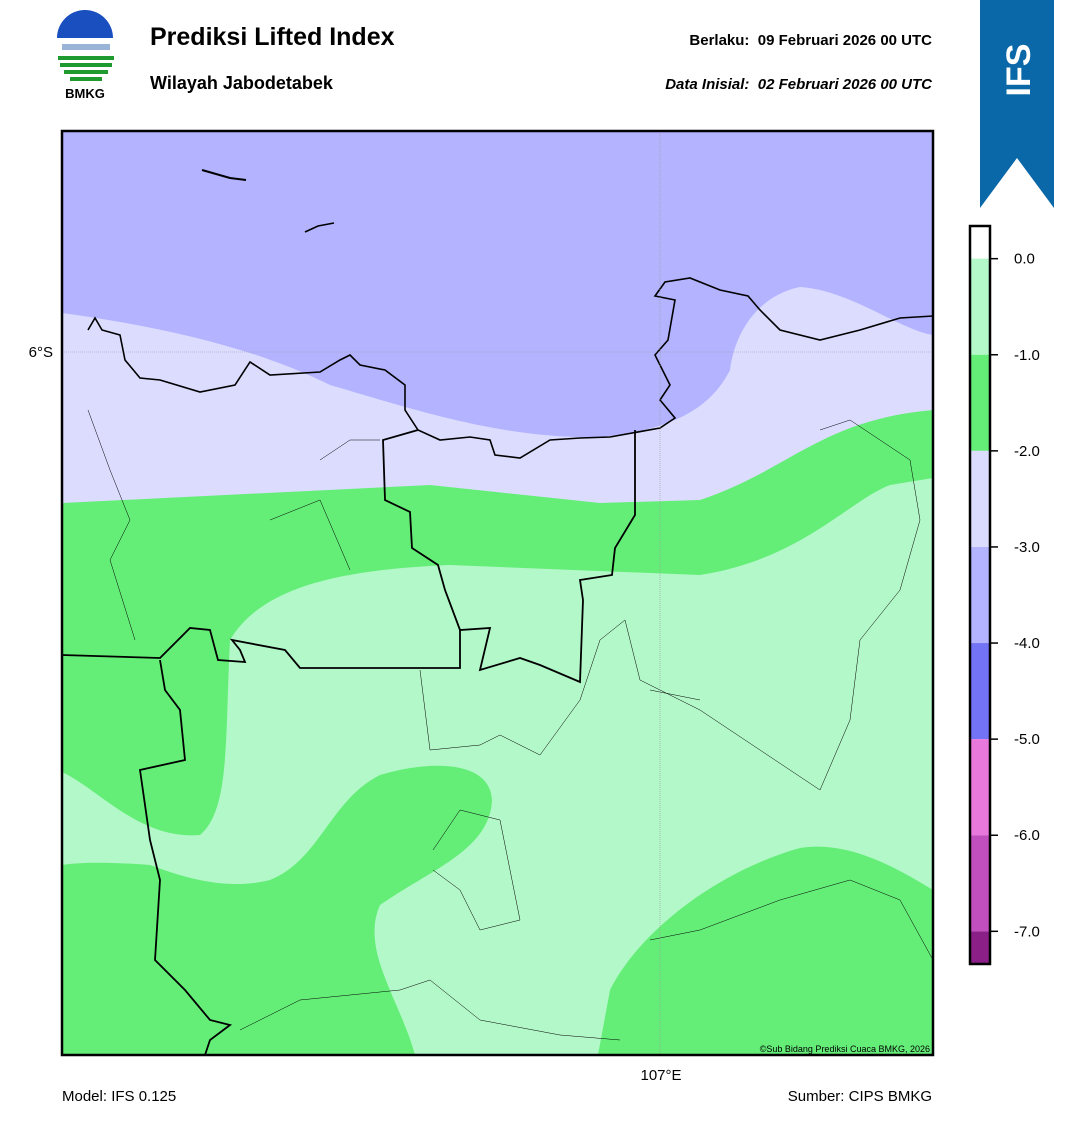  What do you see at coordinates (1027, 835) in the screenshot?
I see `colorbar-tick-label: -6.0` at bounding box center [1027, 835].